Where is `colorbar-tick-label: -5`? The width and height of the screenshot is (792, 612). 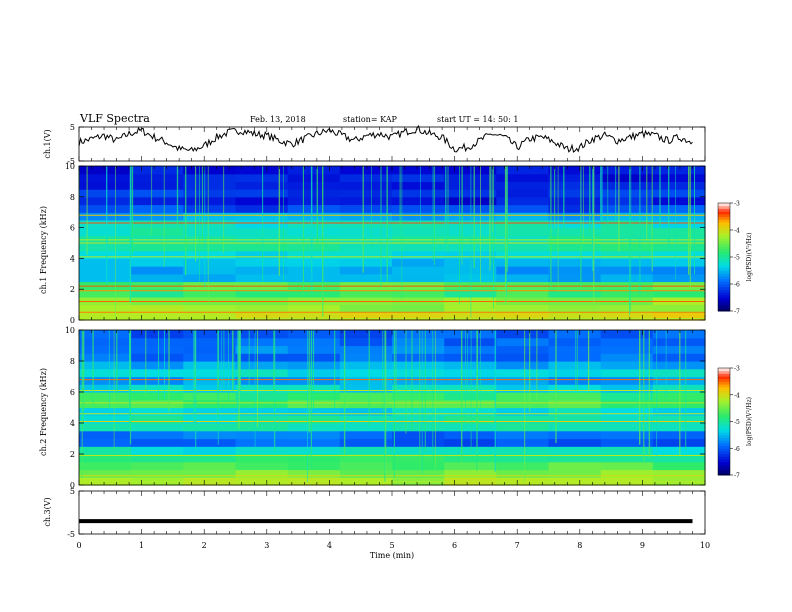 colorbar-tick-label: -5 is located at coordinates (737, 258).